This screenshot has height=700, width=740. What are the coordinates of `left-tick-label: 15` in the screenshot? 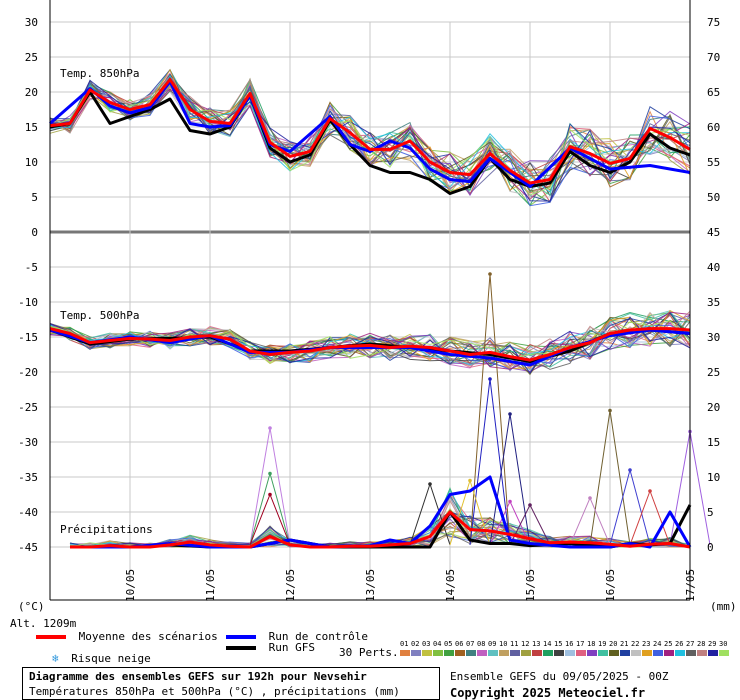 It's located at (31, 127).